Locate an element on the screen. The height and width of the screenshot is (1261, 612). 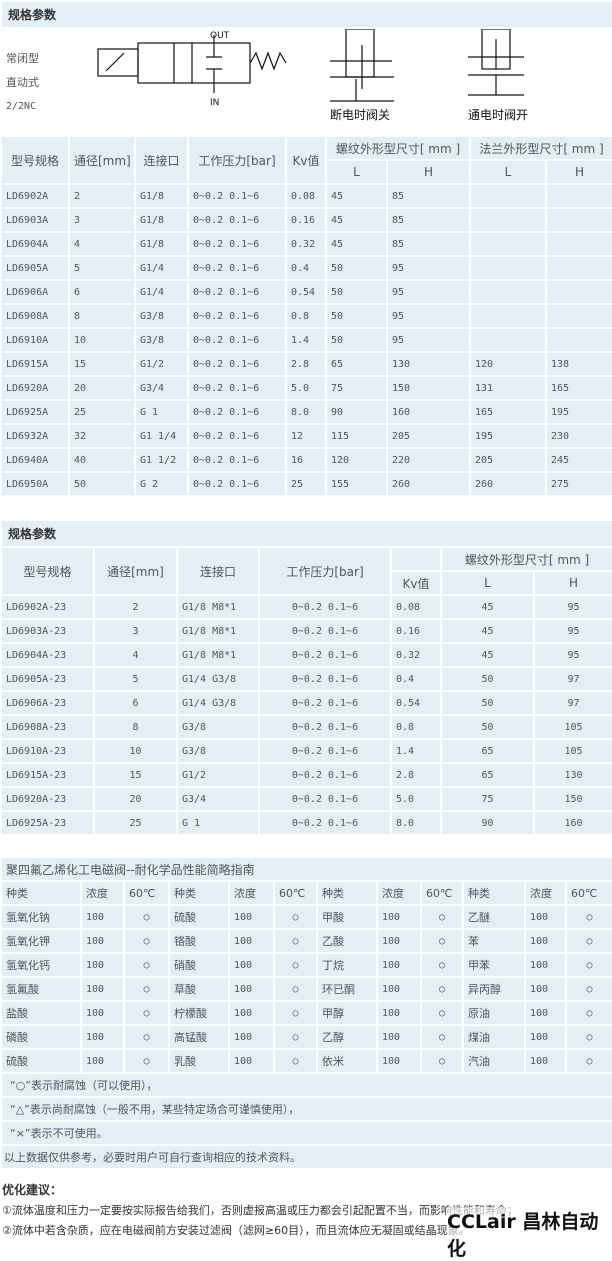
table-row: LD6920A-23 20 G3/4 0~0.2 0.1~6 5.0 75 150 is located at coordinates (306, 799).